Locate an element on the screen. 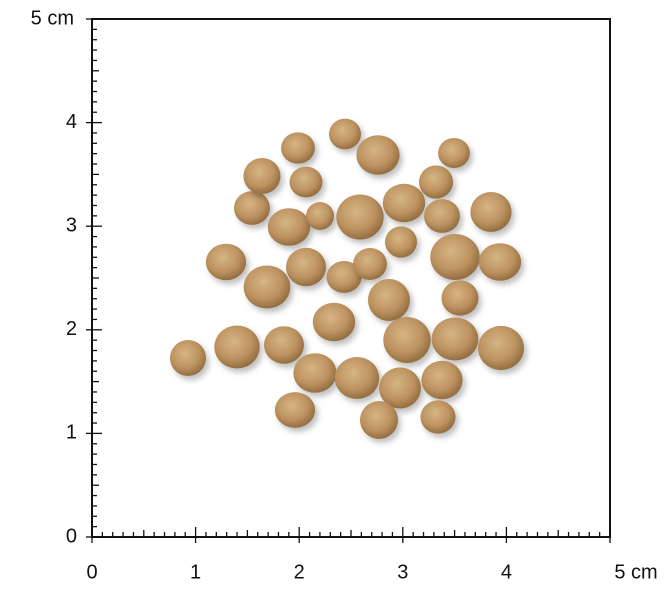  x-tick-label: 3 is located at coordinates (402, 572).